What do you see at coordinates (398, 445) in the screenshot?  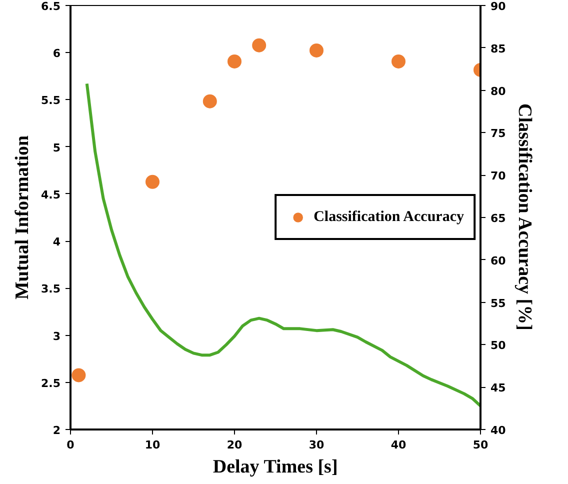 I see `x-tick-label: 40` at bounding box center [398, 445].